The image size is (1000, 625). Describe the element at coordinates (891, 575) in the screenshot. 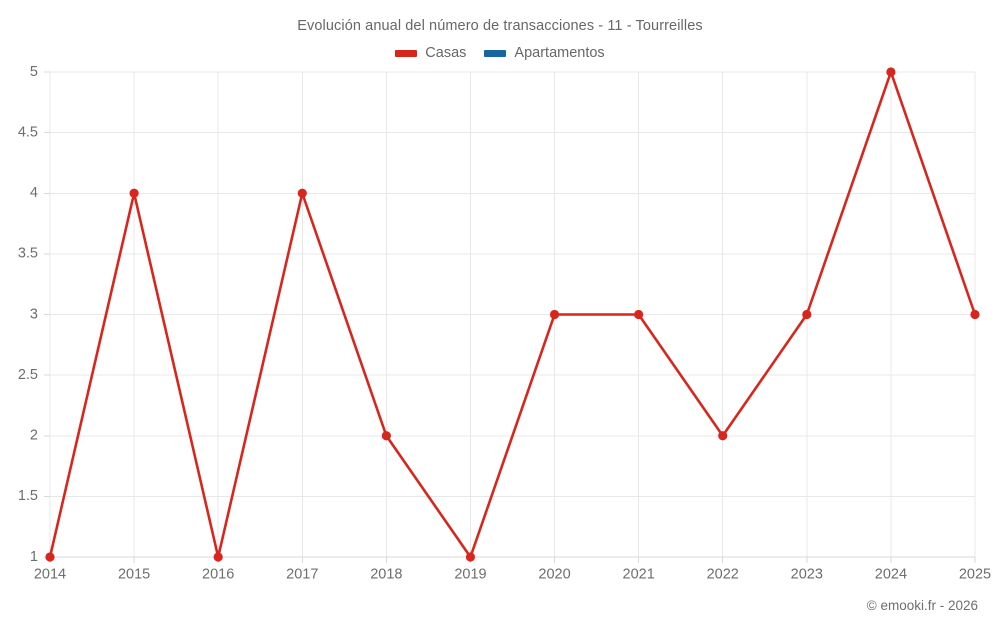

I see `x-tick-label: 2024` at that location.